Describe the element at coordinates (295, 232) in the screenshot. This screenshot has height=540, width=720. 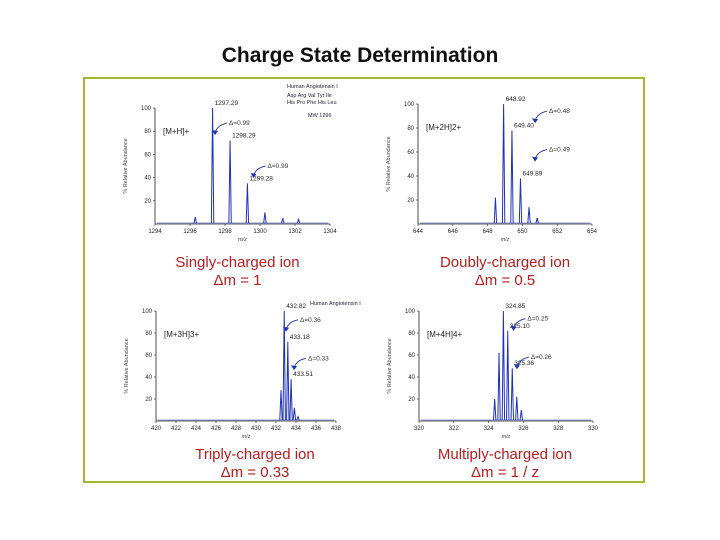
I see `panel-singly-charged-x-tick-label: 1302` at that location.